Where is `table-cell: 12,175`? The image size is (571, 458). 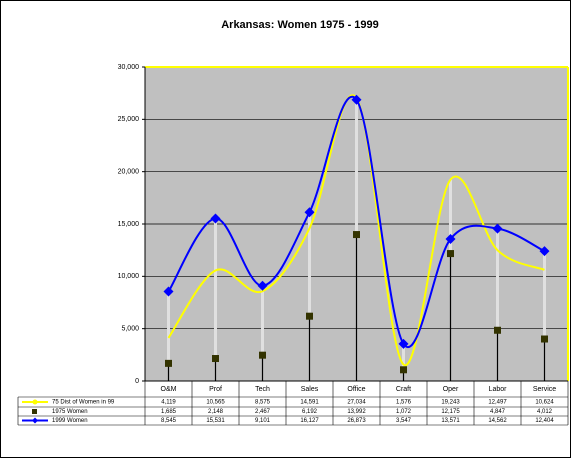
table-cell: 12,175 is located at coordinates (450, 412).